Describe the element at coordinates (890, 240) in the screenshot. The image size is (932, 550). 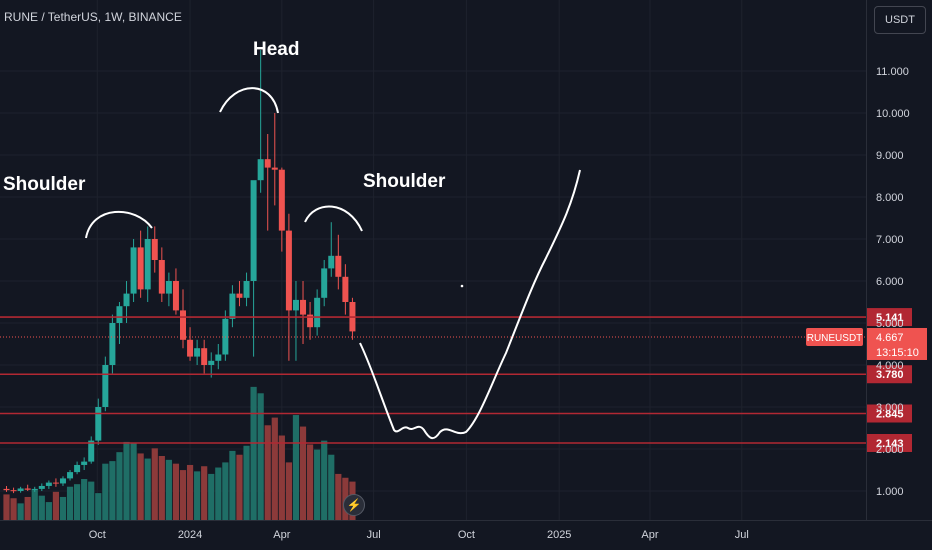
I see `price-tick-label: 7.000` at that location.